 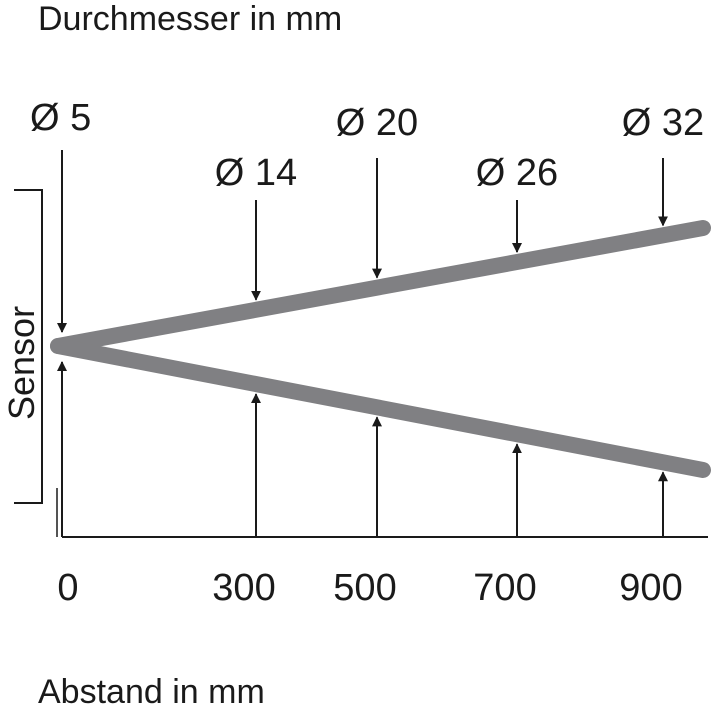 What do you see at coordinates (650, 588) in the screenshot?
I see `x-tick-label-900: 900` at bounding box center [650, 588].